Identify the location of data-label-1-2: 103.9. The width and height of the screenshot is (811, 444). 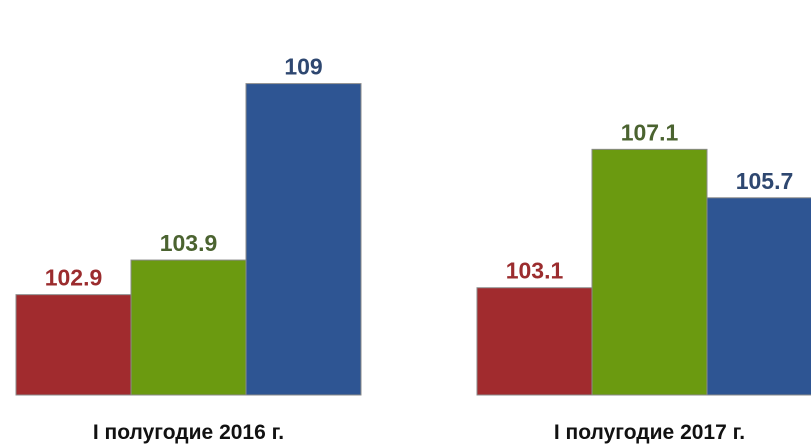
(189, 243).